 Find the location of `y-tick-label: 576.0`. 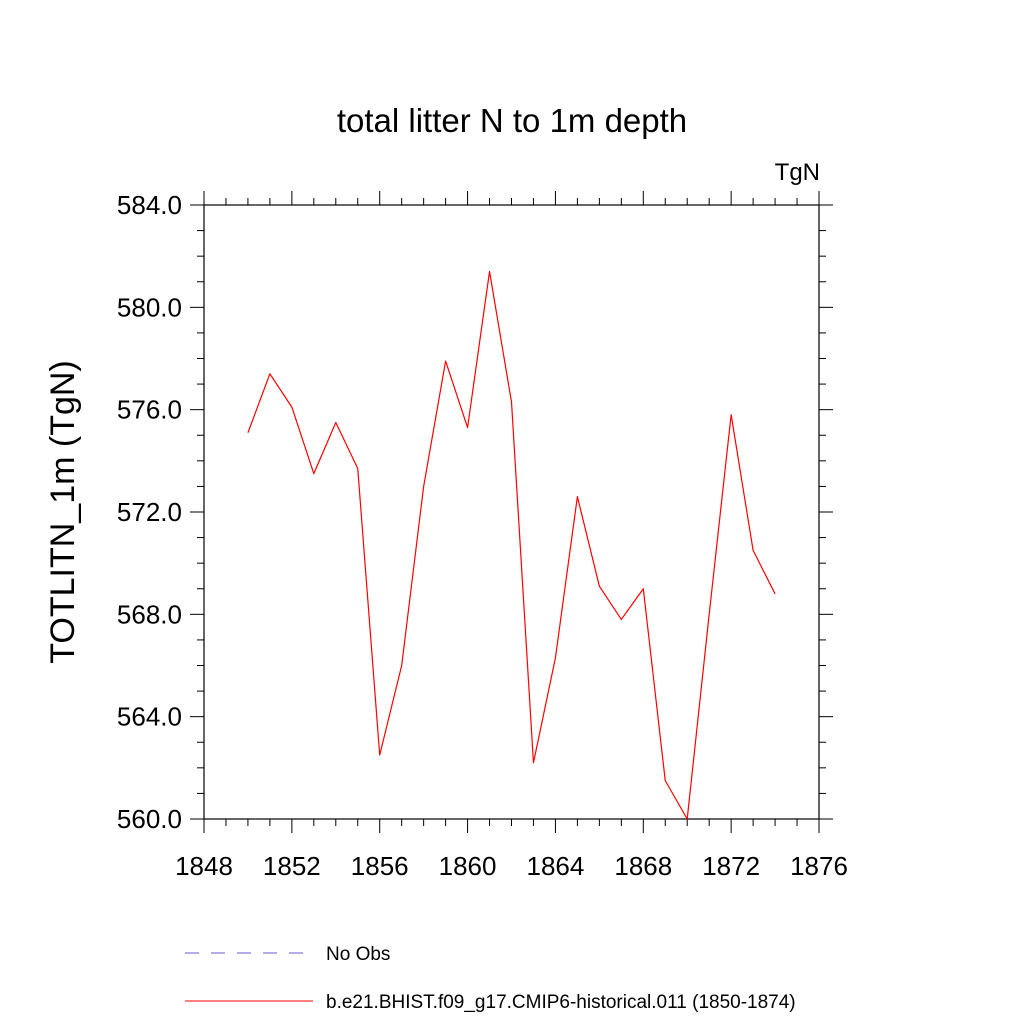

y-tick-label: 576.0 is located at coordinates (149, 410).